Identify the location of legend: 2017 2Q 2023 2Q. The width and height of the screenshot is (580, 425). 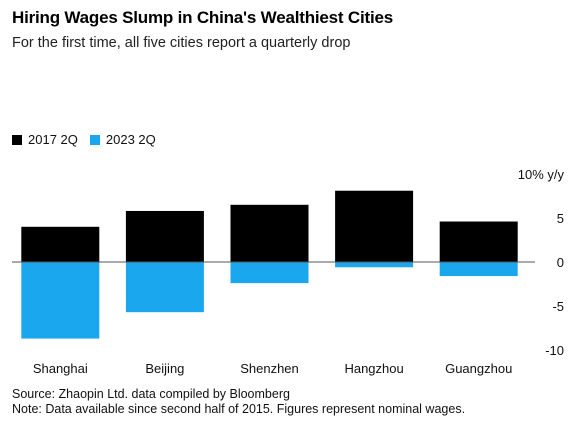
(90, 139).